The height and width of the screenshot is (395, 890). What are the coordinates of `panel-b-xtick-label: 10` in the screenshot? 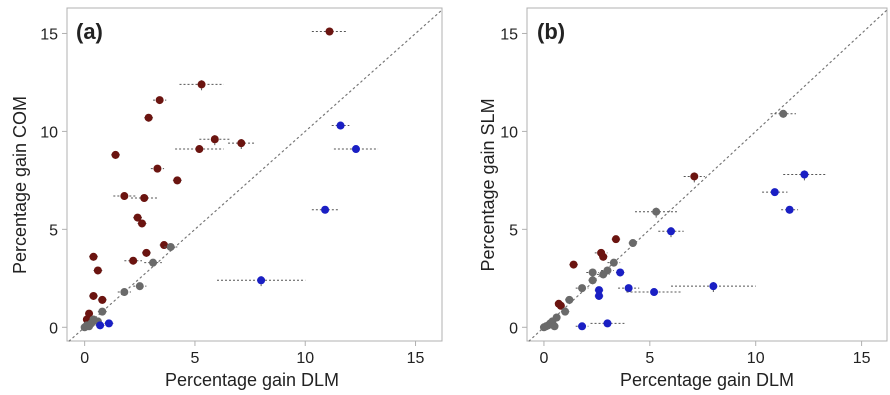 It's located at (756, 358).